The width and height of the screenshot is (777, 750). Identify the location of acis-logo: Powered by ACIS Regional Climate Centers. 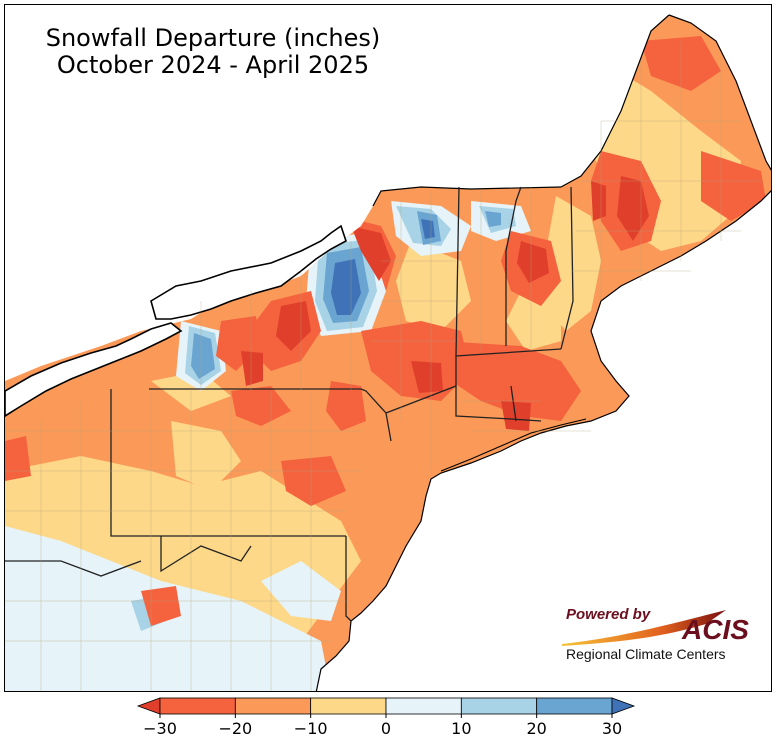
(656, 635).